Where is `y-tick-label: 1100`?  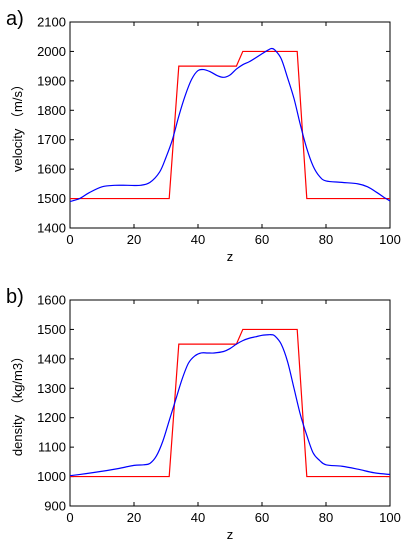 y-tick-label: 1100 is located at coordinates (52, 447).